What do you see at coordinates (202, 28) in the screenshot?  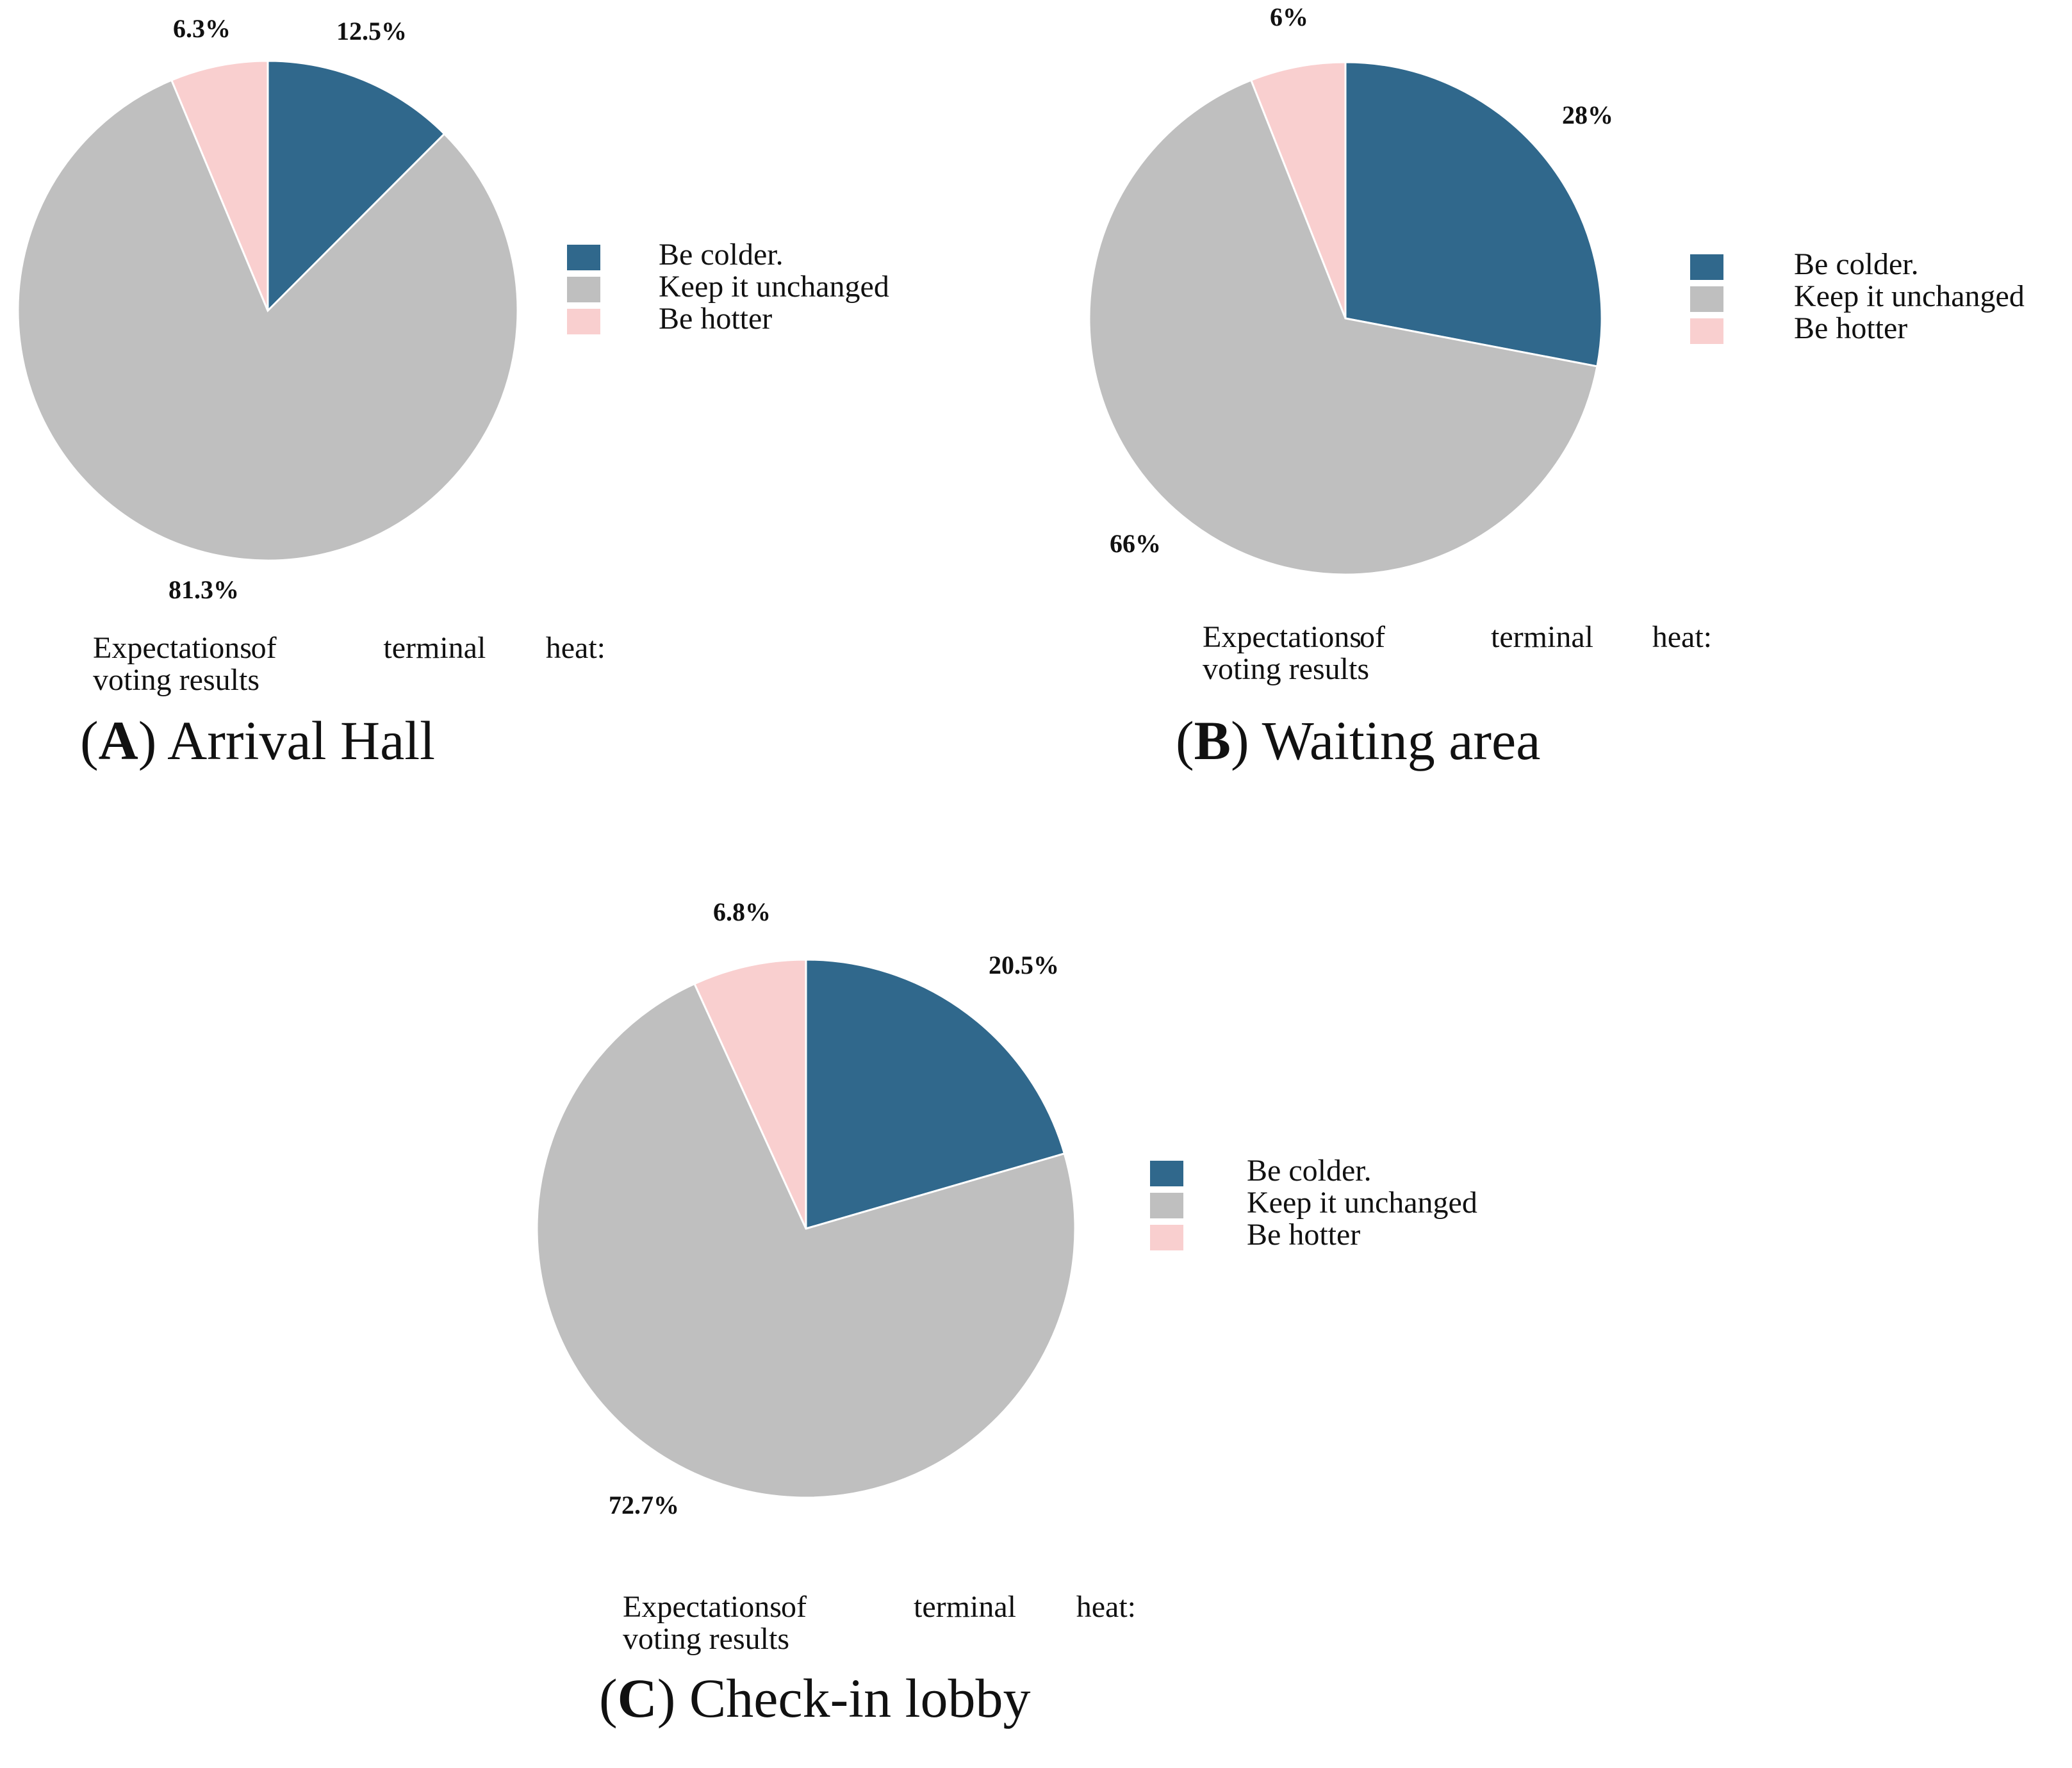 I see `data-label: 6.3%` at bounding box center [202, 28].